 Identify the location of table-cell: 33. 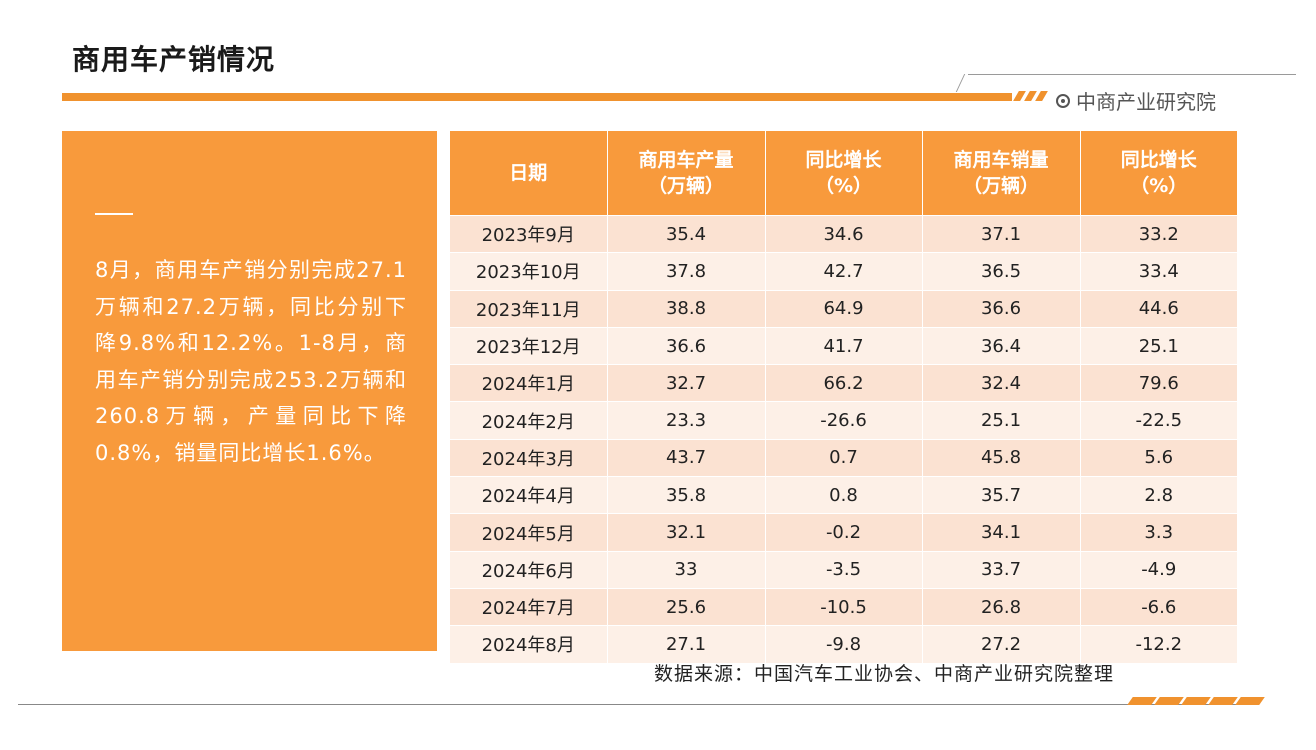
(686, 569).